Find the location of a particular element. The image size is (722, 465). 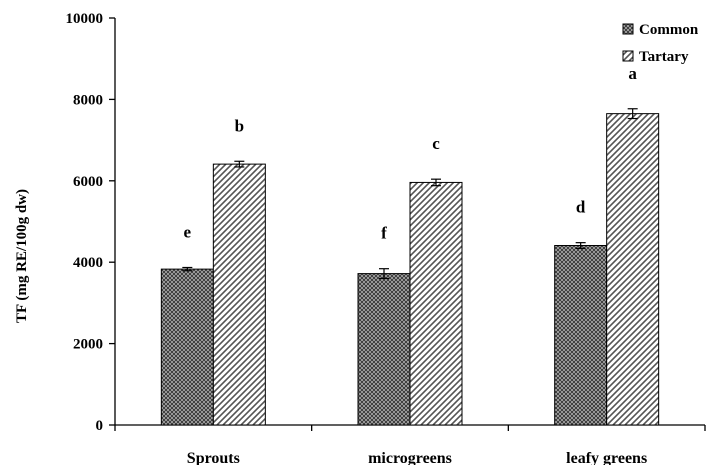

significance-letter: b is located at coordinates (239, 125).